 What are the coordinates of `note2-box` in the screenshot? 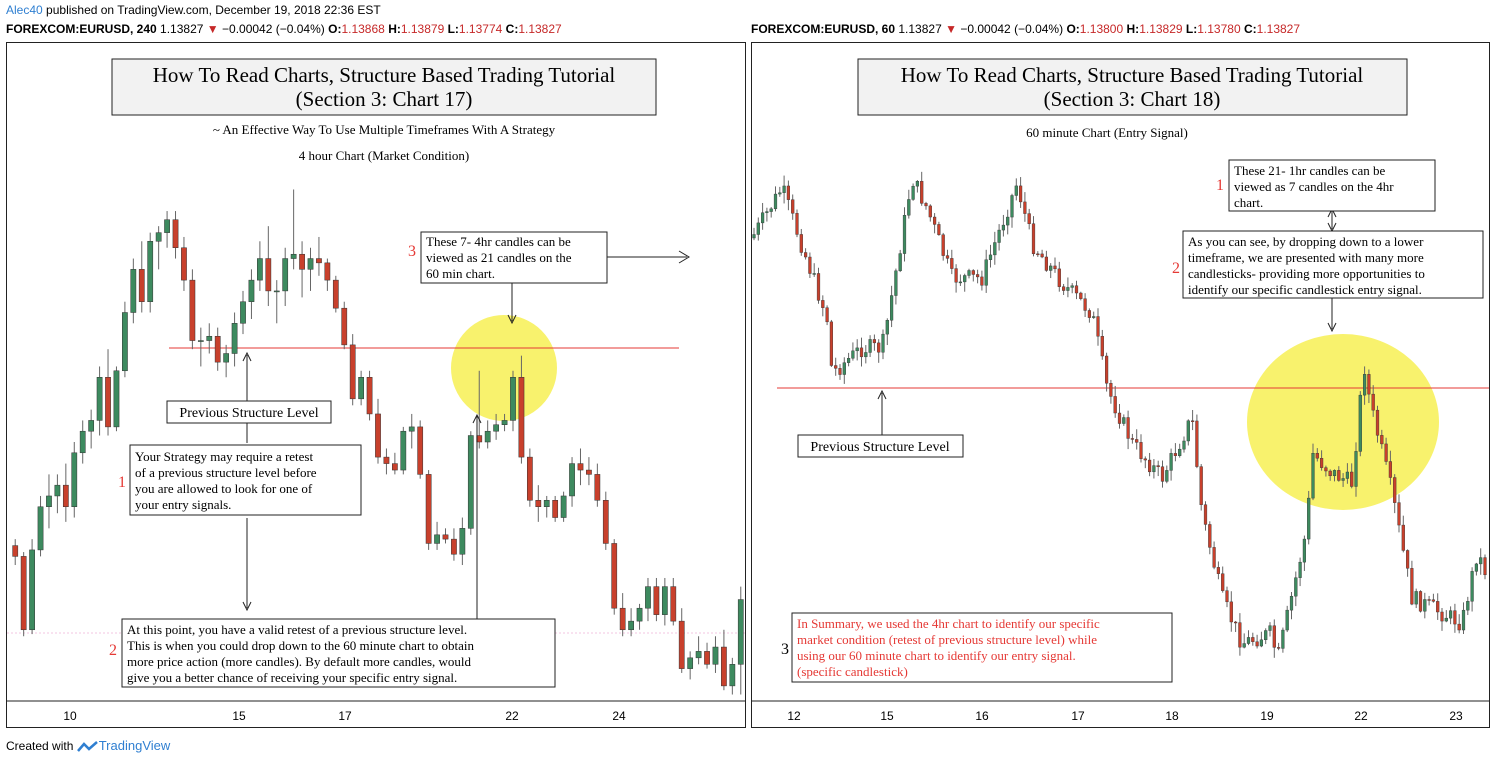 It's located at (338, 653).